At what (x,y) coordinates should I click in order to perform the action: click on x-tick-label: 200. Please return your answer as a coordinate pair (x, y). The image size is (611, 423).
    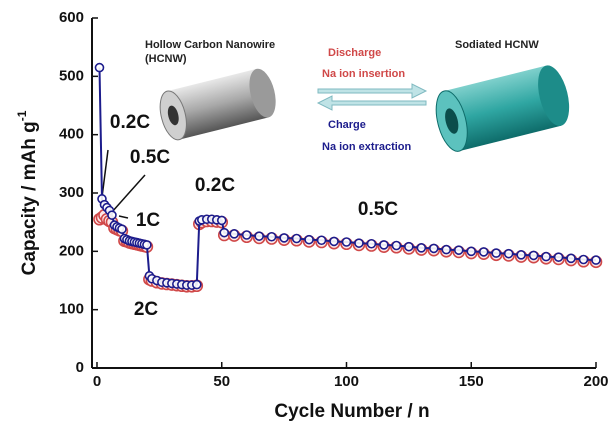
    Looking at the image, I should click on (595, 381).